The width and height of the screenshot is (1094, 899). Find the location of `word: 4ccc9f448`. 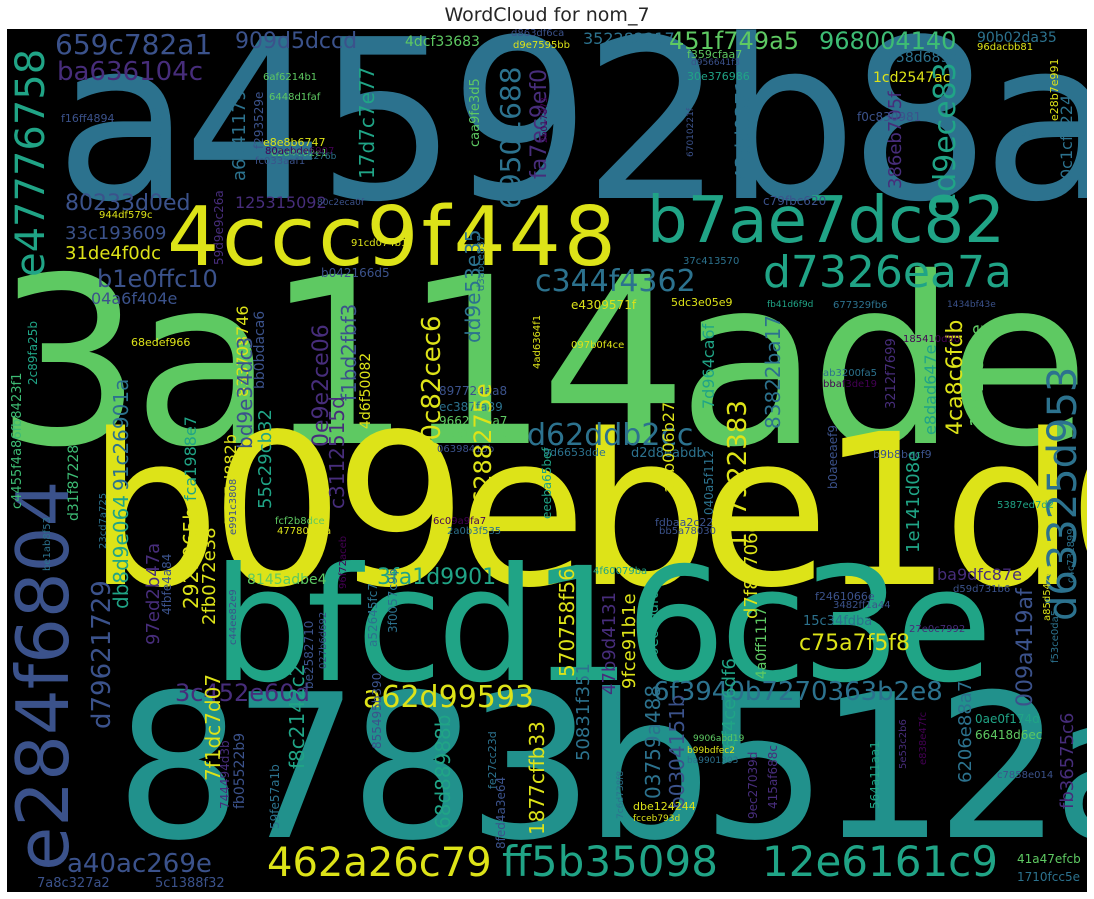

word: 4ccc9f448 is located at coordinates (393, 237).